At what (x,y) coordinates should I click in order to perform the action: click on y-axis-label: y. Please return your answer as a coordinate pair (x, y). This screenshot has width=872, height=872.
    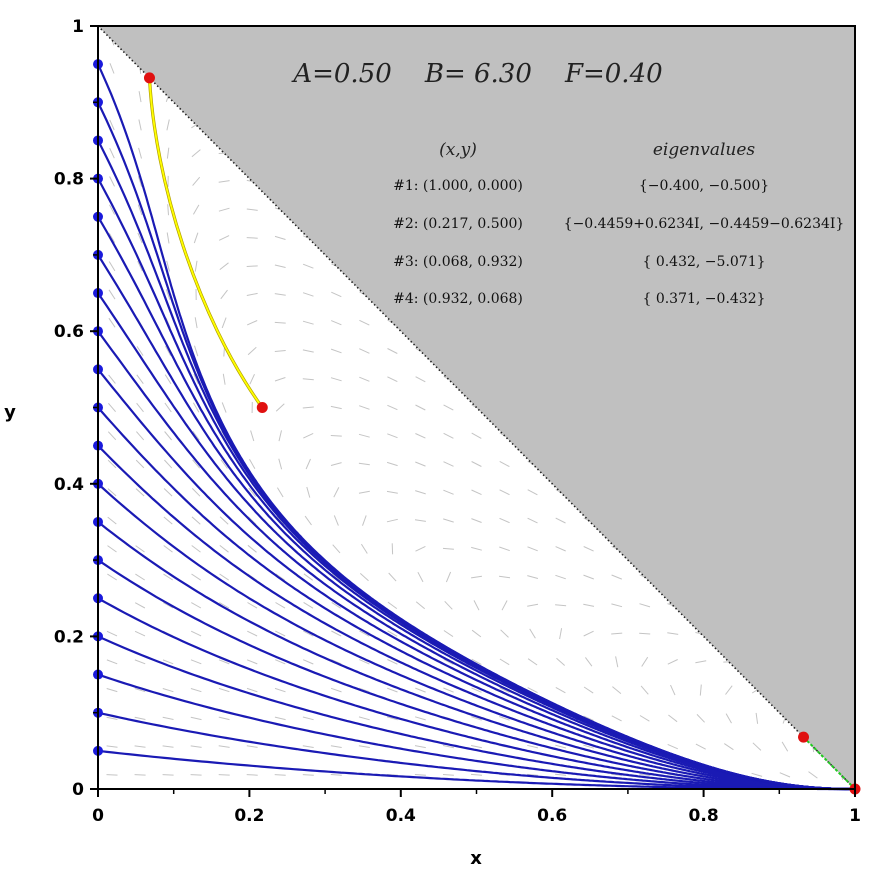
    Looking at the image, I should click on (10, 412).